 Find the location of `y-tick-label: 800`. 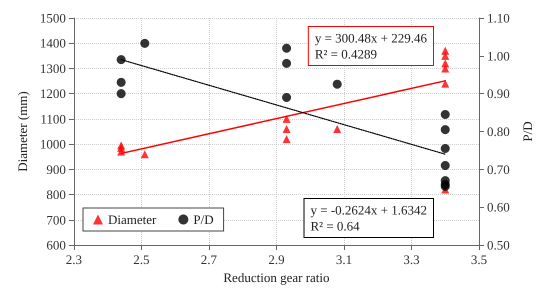

y-tick-label: 800 is located at coordinates (56, 194).